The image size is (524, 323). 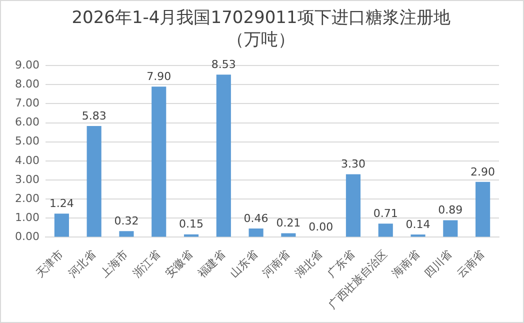 What do you see at coordinates (27, 122) in the screenshot?
I see `y-tick-label: 6.00` at bounding box center [27, 122].